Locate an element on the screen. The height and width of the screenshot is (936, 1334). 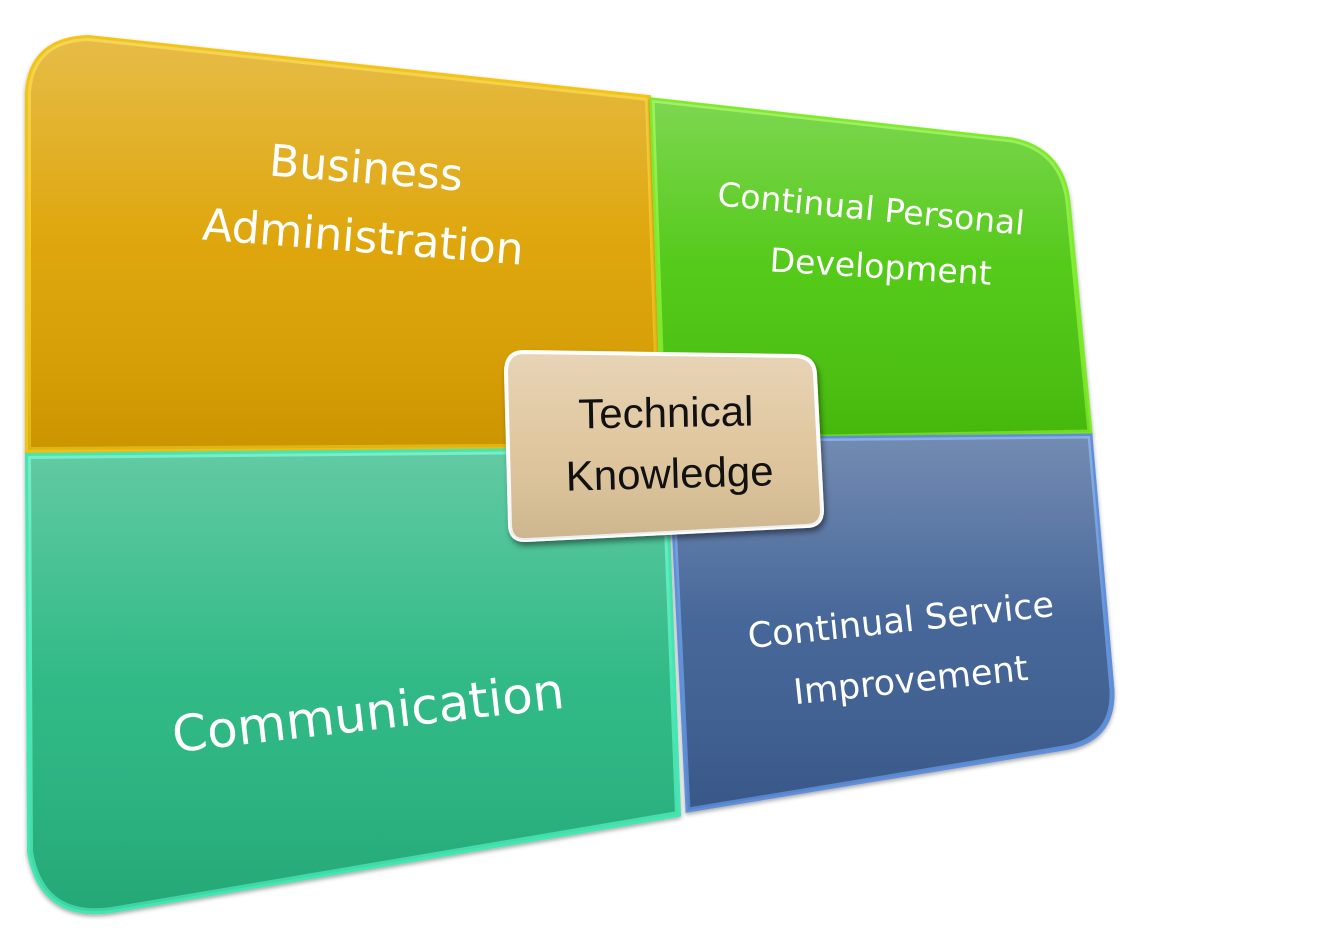
center-label-line-2: Knowledge is located at coordinates (669, 473).